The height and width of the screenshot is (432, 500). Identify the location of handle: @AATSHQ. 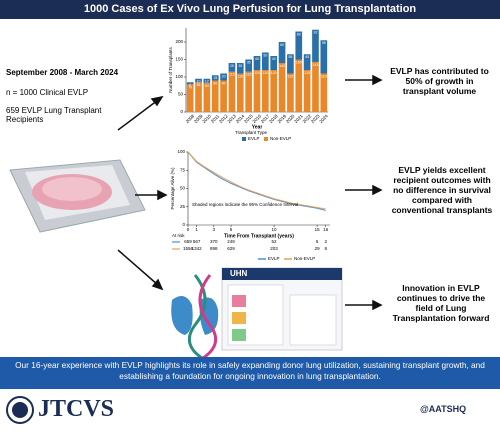
(443, 409).